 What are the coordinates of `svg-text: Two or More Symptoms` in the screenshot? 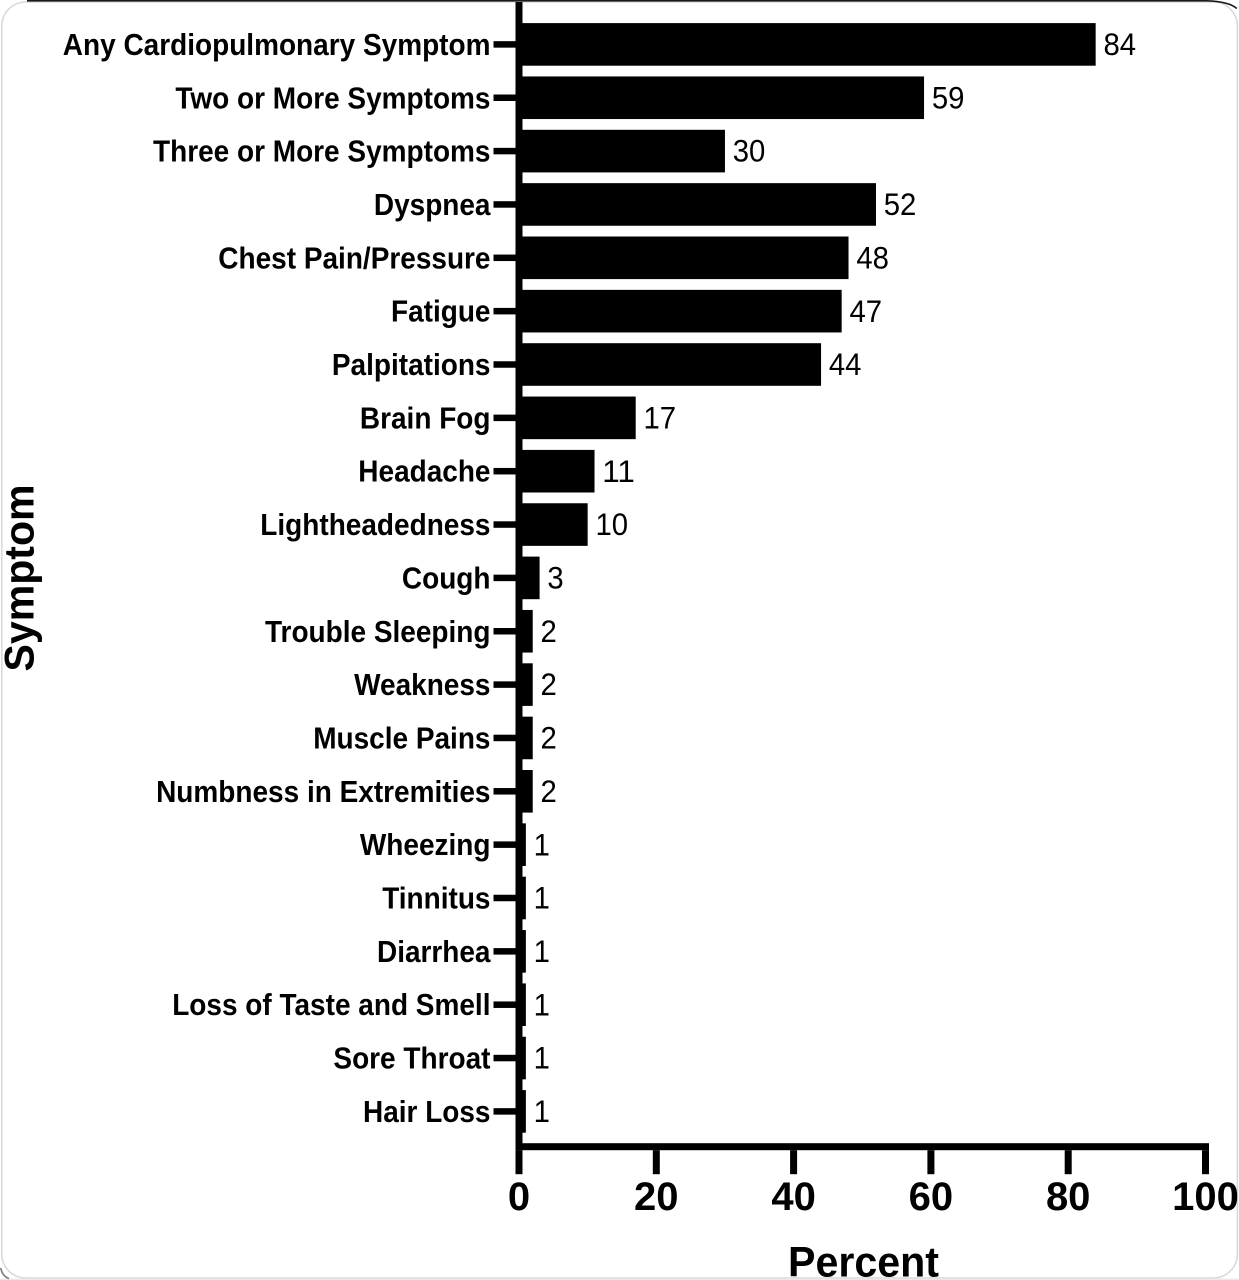 It's located at (332, 97).